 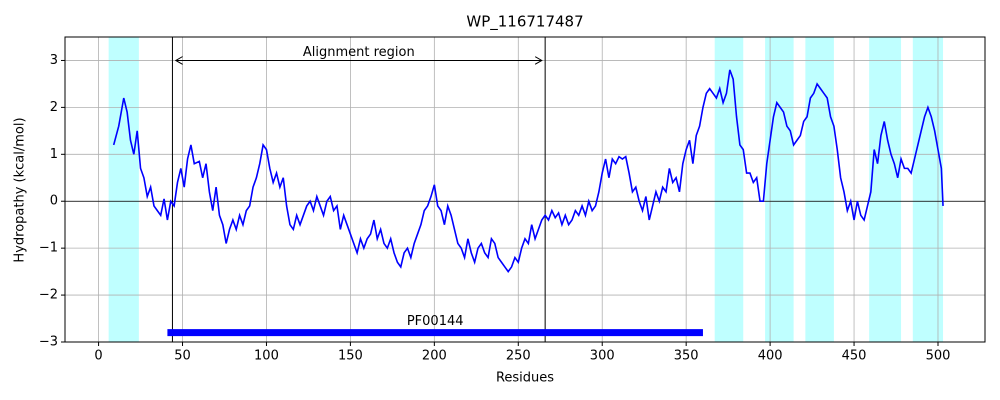 I want to click on y-tick-label: 3, so click(x=54, y=60).